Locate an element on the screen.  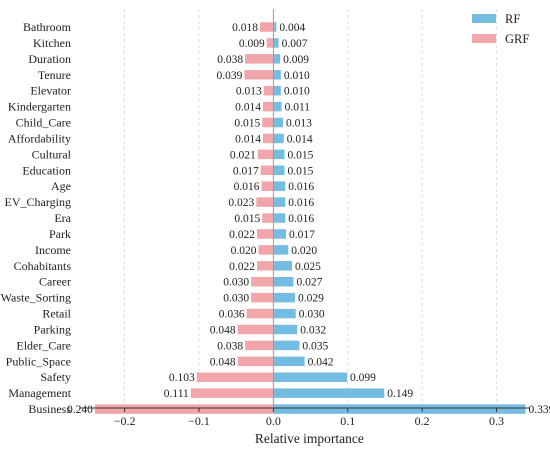
value-label-rf: 0.004 is located at coordinates (292, 28).